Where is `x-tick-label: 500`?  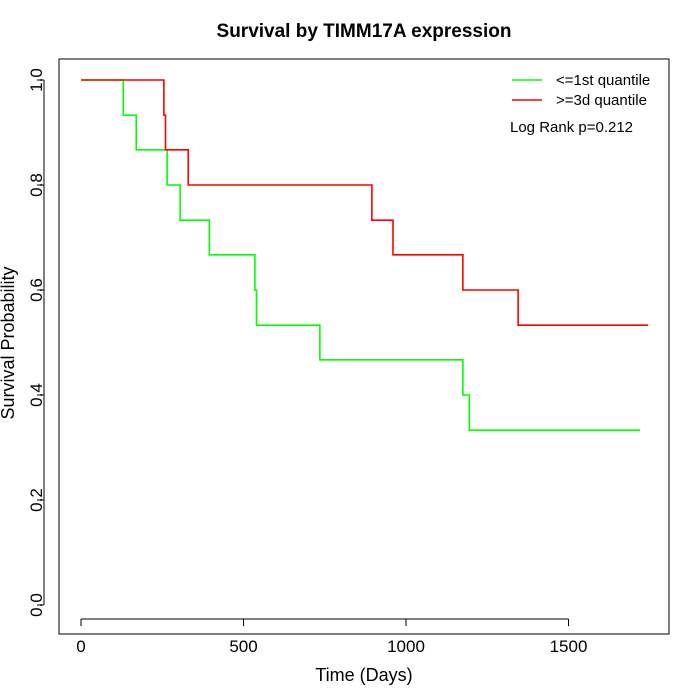 x-tick-label: 500 is located at coordinates (243, 646).